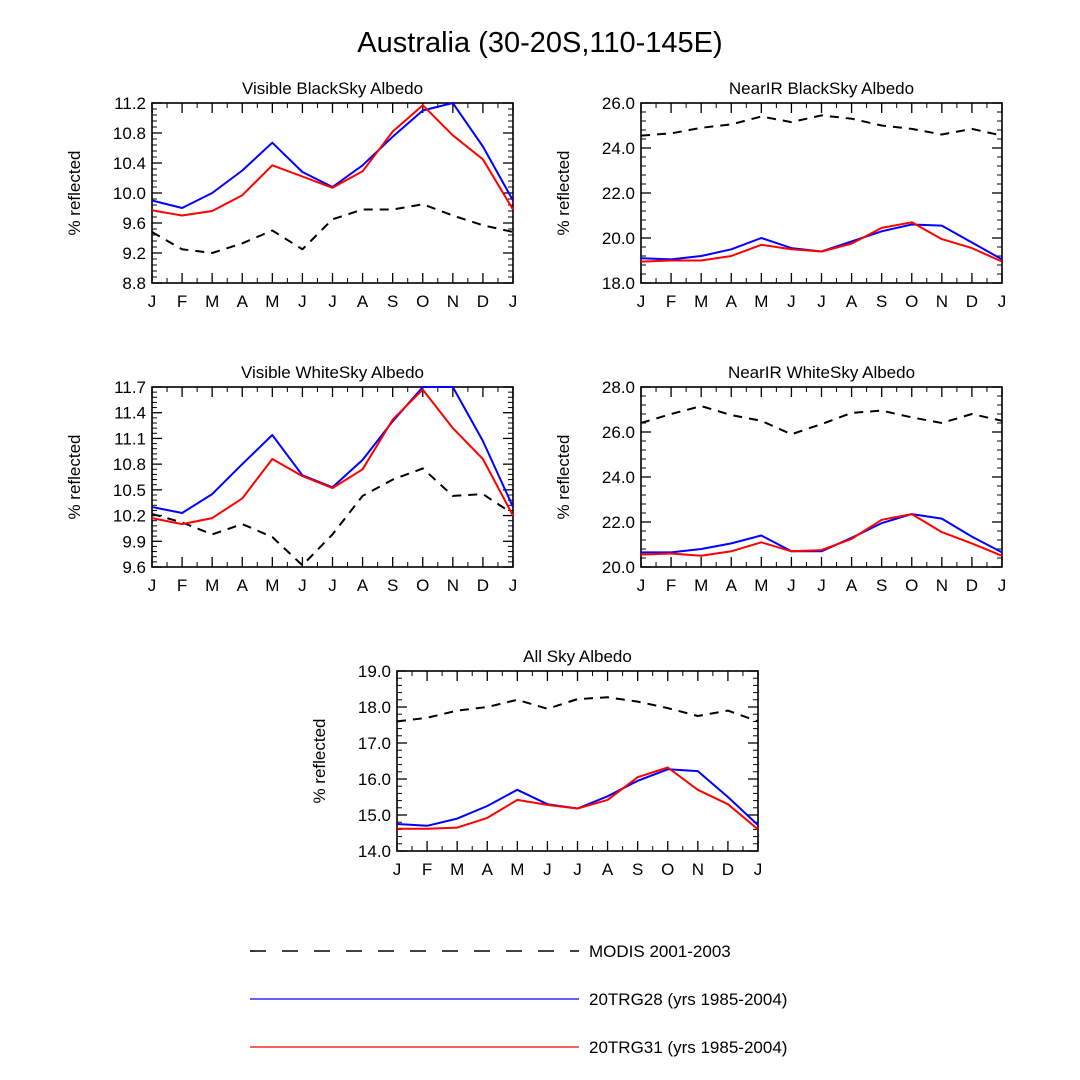  Describe the element at coordinates (374, 815) in the screenshot. I see `y-tick-label: 15.0` at that location.